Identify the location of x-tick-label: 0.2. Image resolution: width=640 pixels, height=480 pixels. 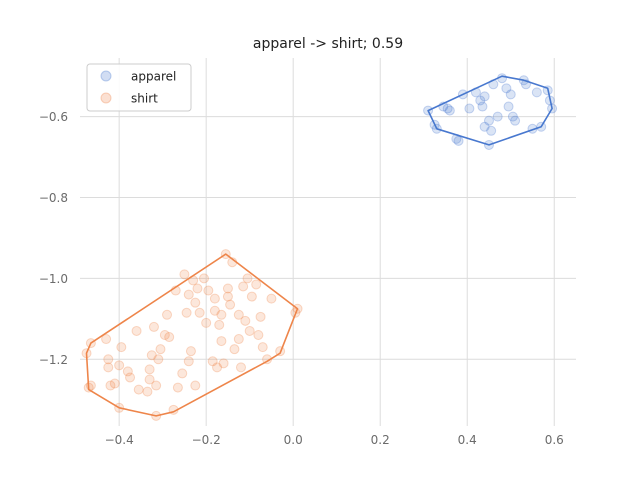
(380, 440).